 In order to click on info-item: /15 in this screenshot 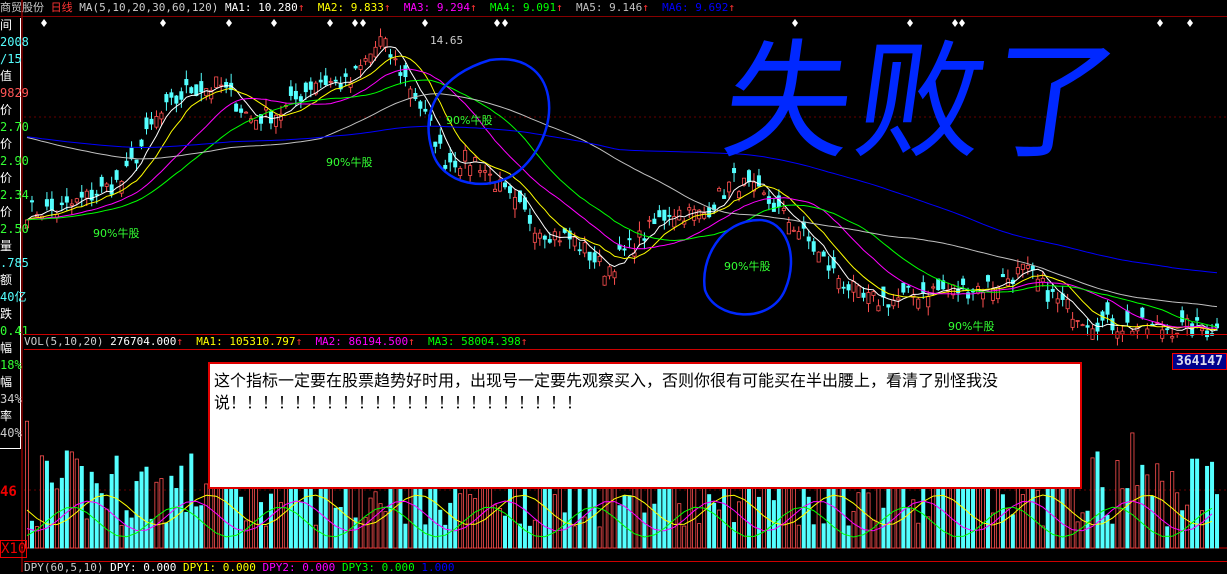, I will do `click(11, 59)`.